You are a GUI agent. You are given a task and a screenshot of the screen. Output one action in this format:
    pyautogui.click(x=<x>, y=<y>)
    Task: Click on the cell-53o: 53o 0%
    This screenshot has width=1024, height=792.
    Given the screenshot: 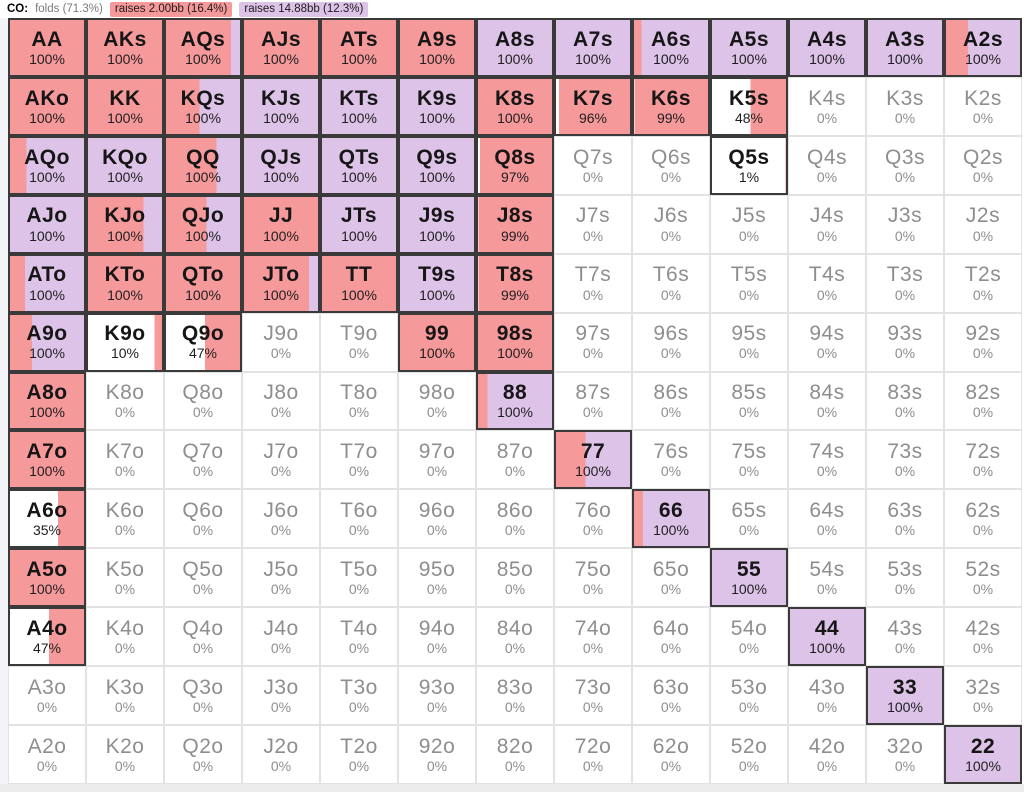 What is the action you would take?
    pyautogui.click(x=749, y=696)
    